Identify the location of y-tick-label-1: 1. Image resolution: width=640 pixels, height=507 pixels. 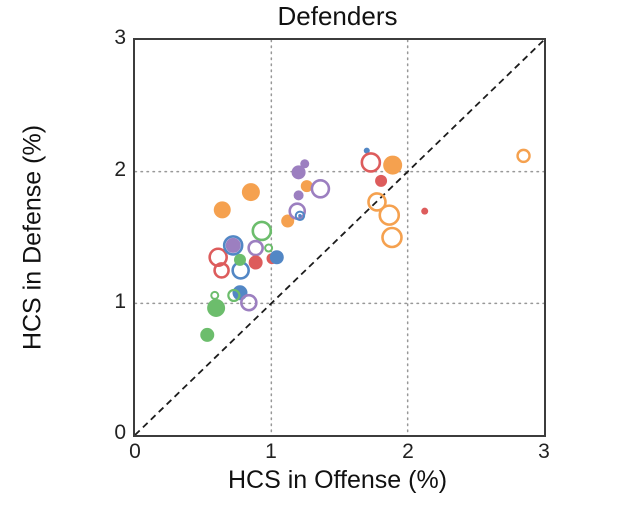
(120, 301).